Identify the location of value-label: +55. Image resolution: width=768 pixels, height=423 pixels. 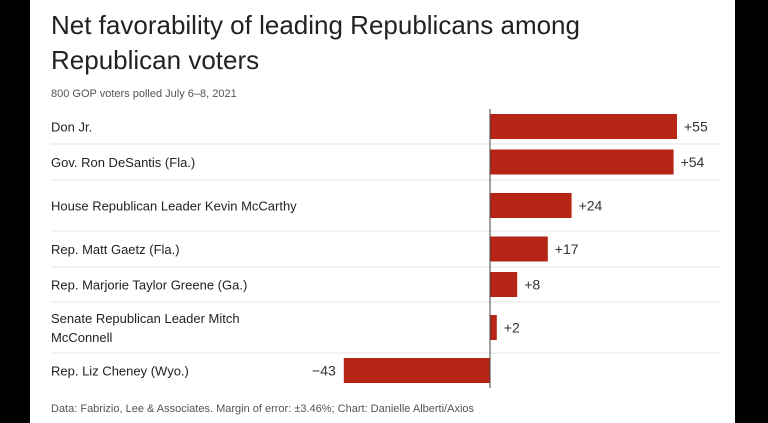
(696, 127).